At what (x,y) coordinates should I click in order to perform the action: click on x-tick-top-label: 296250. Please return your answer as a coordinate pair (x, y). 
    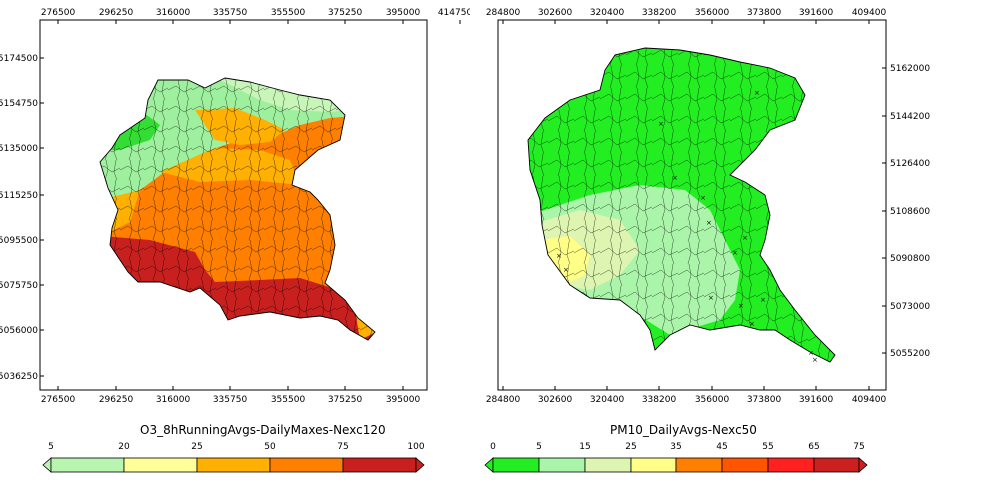
    Looking at the image, I should click on (116, 13).